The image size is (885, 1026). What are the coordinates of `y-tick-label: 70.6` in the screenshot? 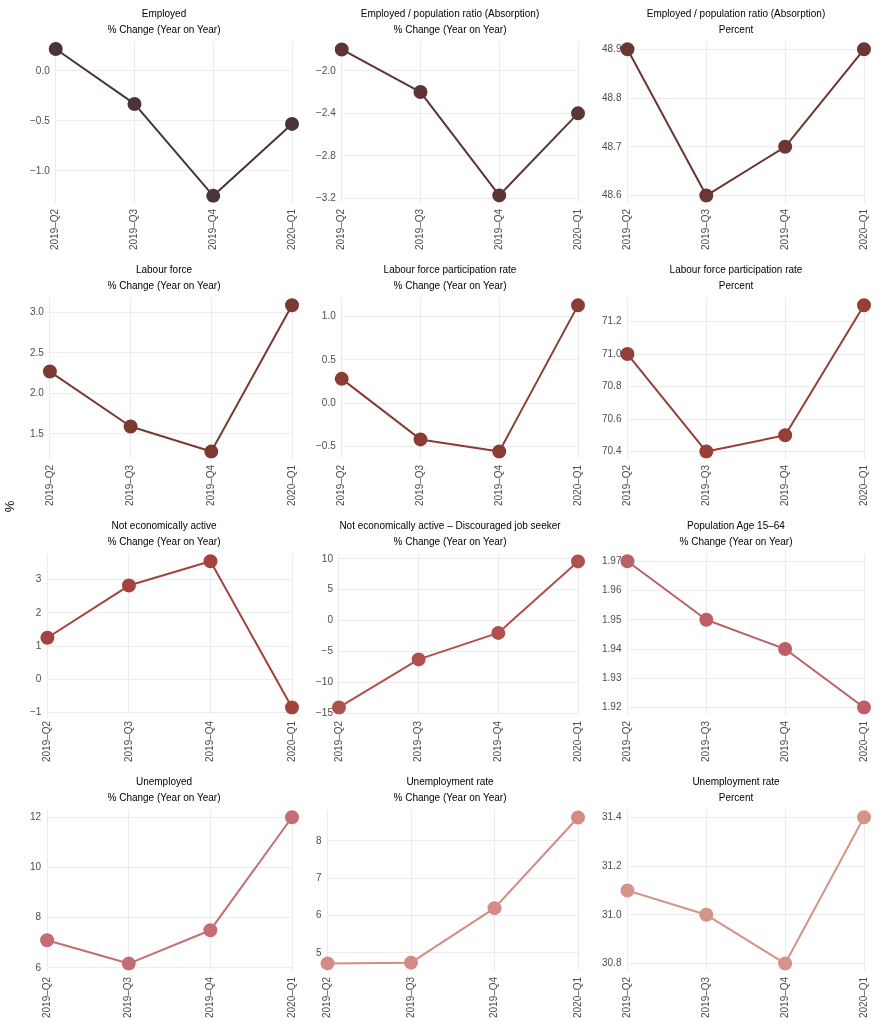 It's located at (611, 418).